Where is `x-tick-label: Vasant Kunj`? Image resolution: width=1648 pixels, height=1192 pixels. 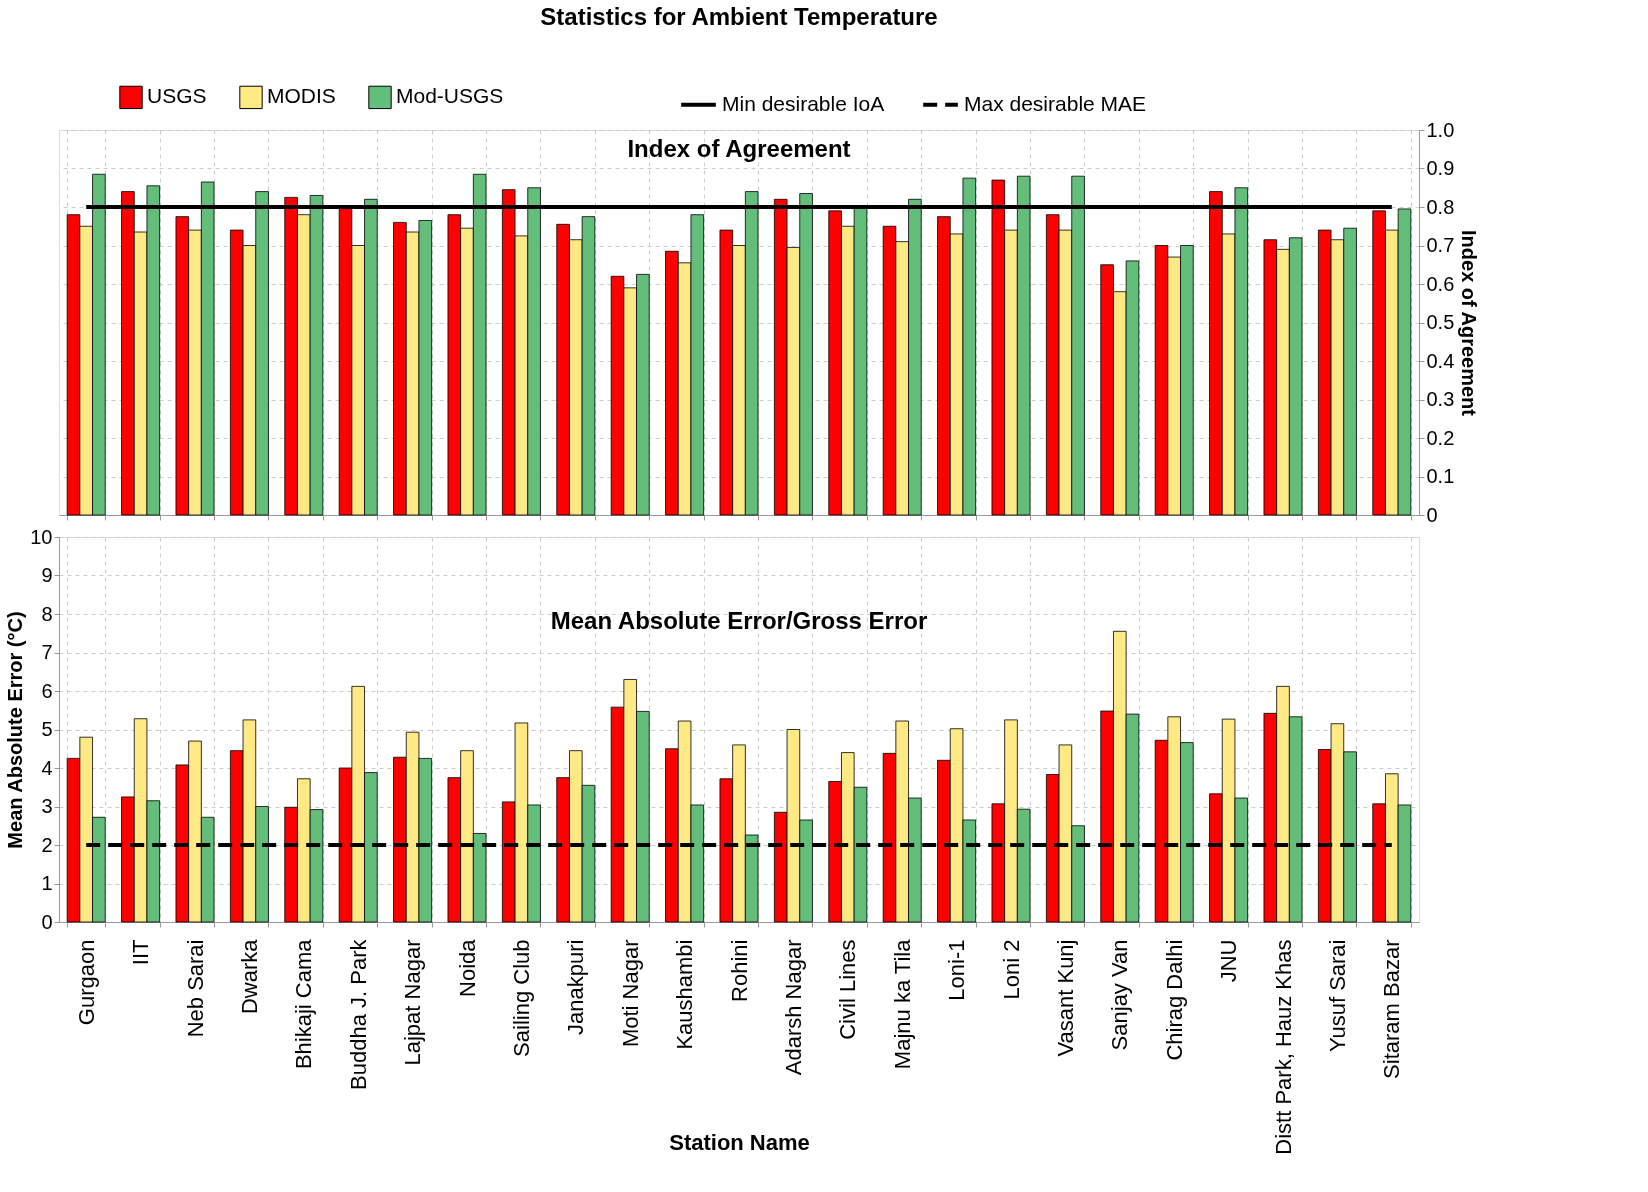 x-tick-label: Vasant Kunj is located at coordinates (1065, 998).